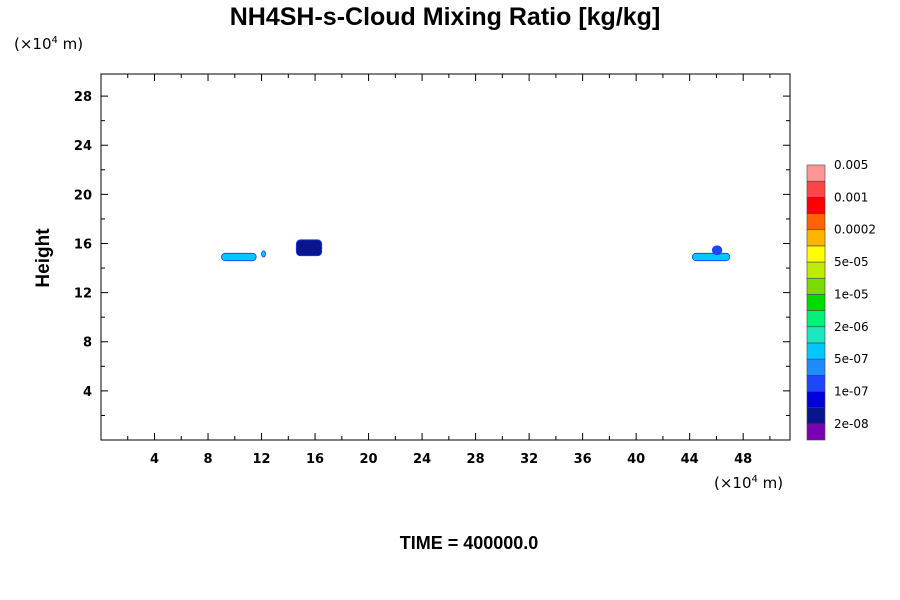  What do you see at coordinates (208, 459) in the screenshot?
I see `x-tick-label: 8` at bounding box center [208, 459].